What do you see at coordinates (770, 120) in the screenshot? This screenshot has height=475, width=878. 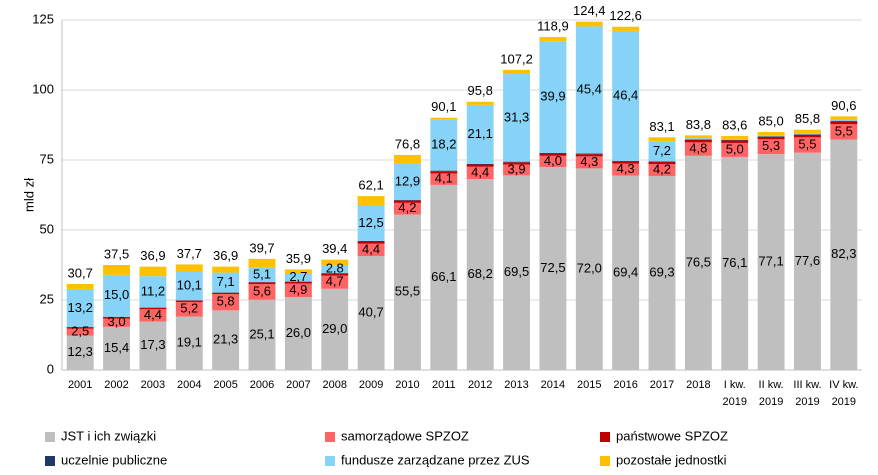 I see `value-label: 85,0` at bounding box center [770, 120].